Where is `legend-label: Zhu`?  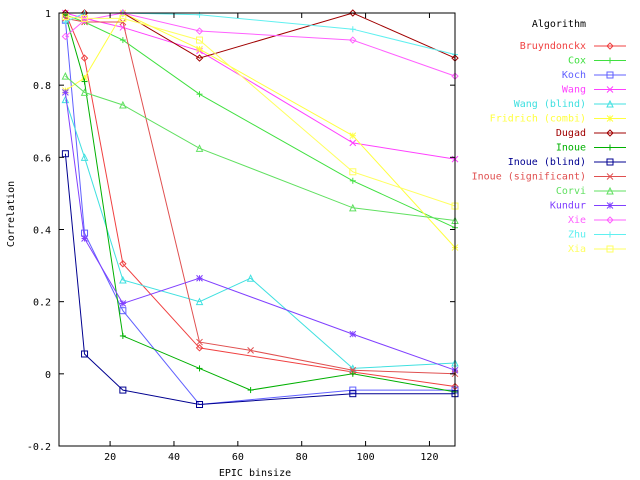
legend-label: Zhu is located at coordinates (577, 235).